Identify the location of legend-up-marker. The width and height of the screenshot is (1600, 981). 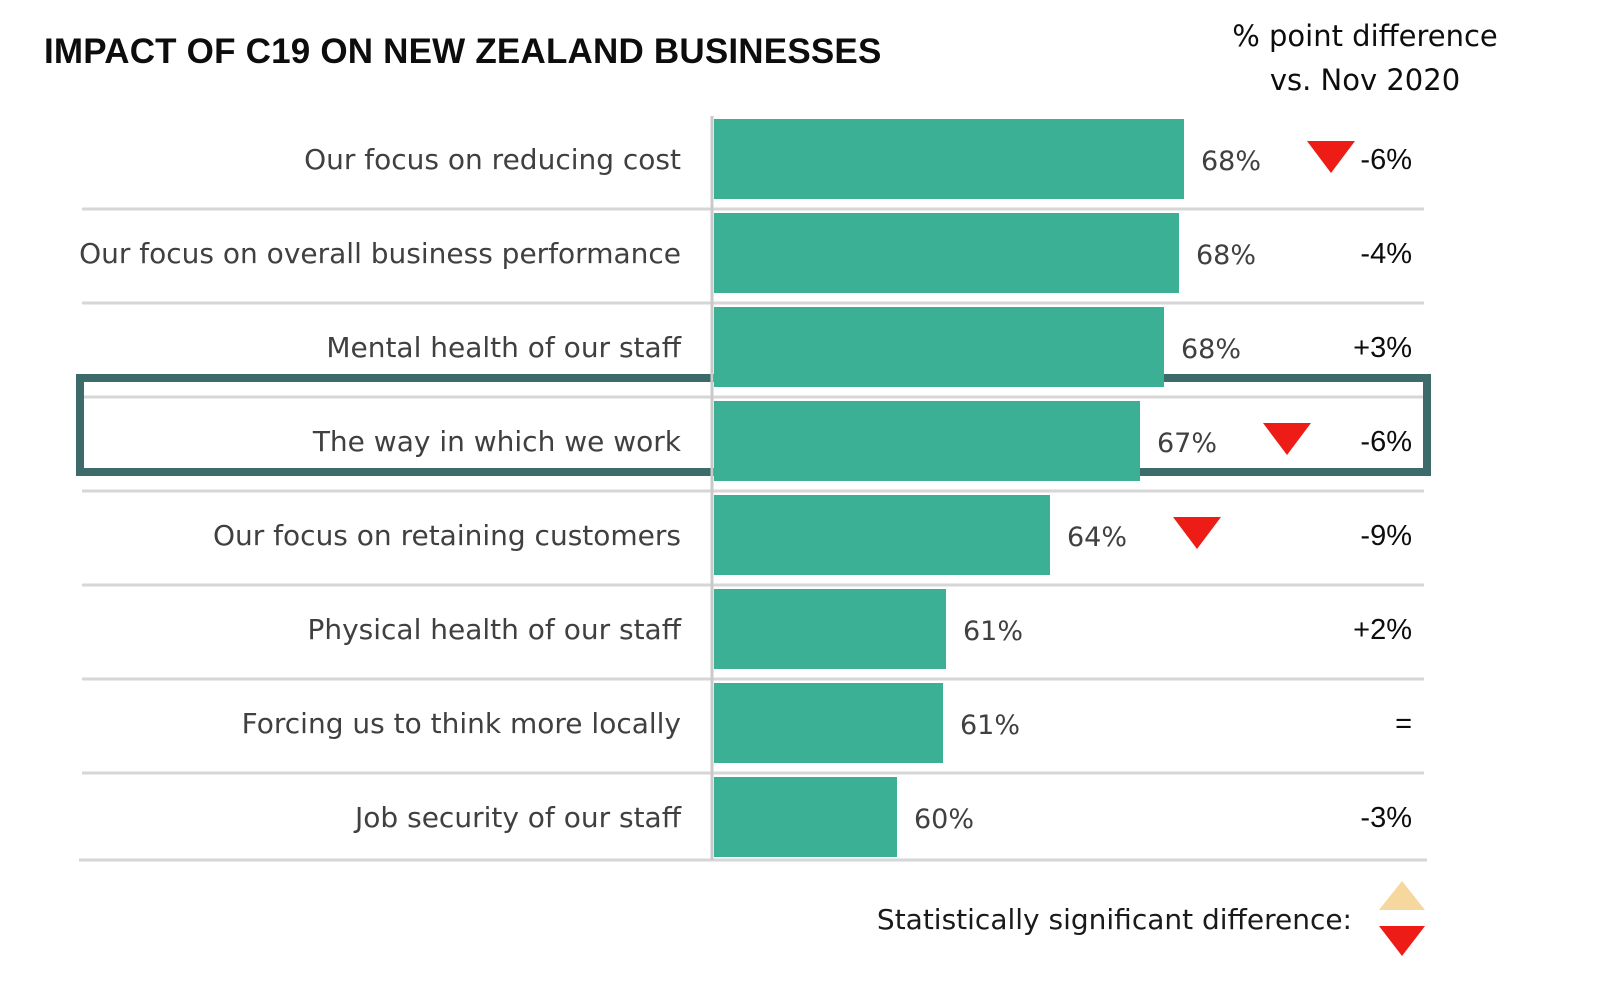
(1402, 895).